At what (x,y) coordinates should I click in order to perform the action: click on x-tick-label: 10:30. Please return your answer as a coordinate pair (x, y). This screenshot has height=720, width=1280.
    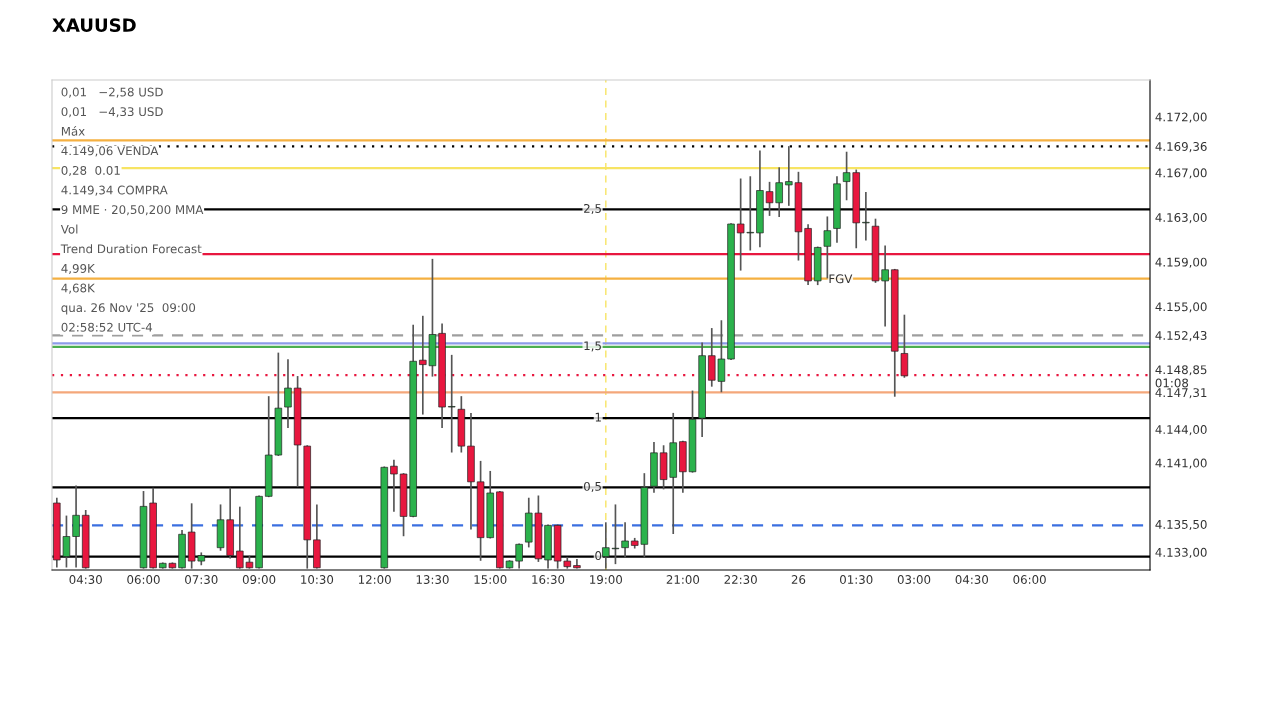
    Looking at the image, I should click on (317, 579).